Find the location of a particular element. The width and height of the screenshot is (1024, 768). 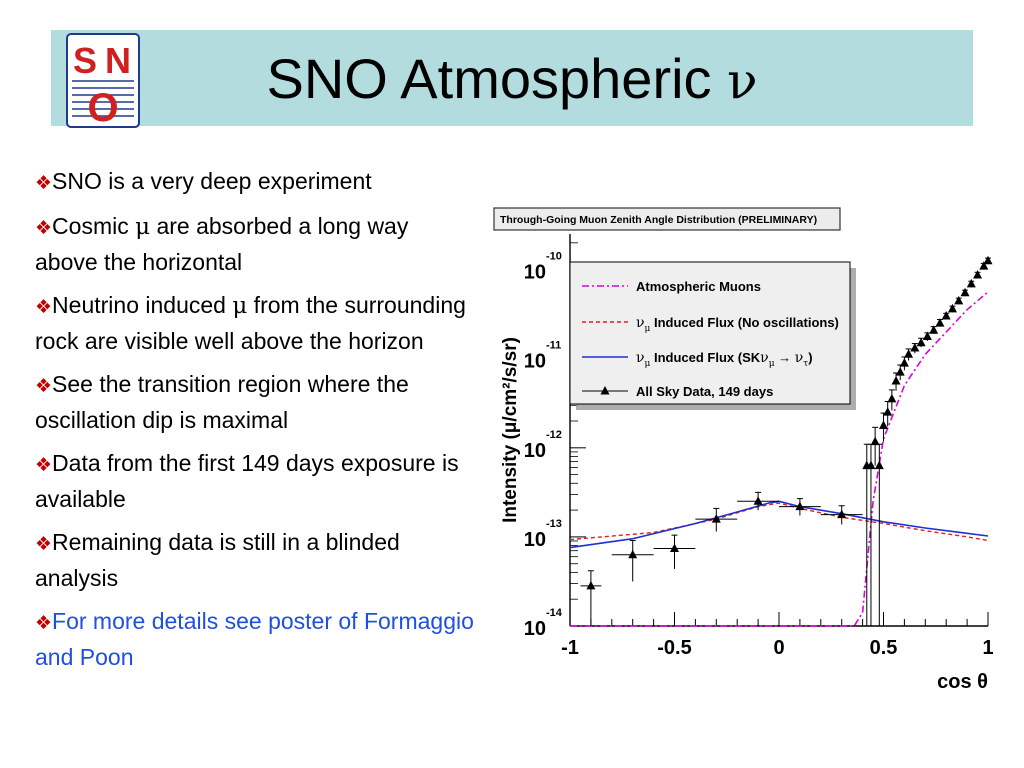

y-tick-label-exponent: -11 is located at coordinates (553, 346).